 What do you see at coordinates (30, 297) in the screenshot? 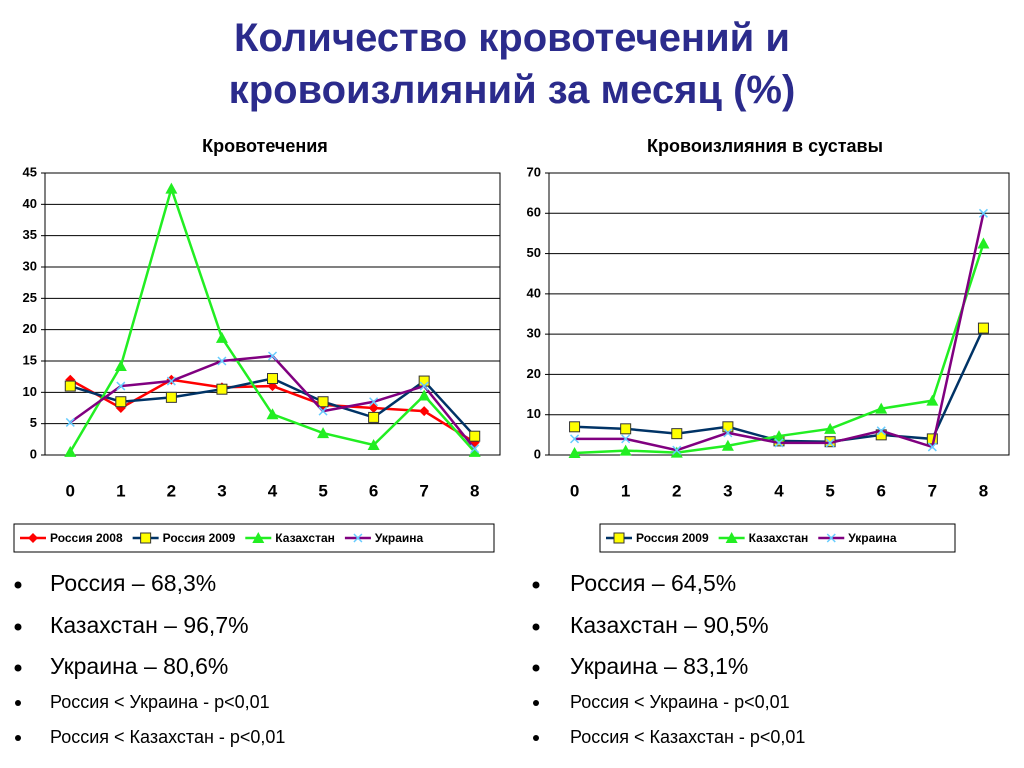
I see `y-tick-label: 25` at bounding box center [30, 297].